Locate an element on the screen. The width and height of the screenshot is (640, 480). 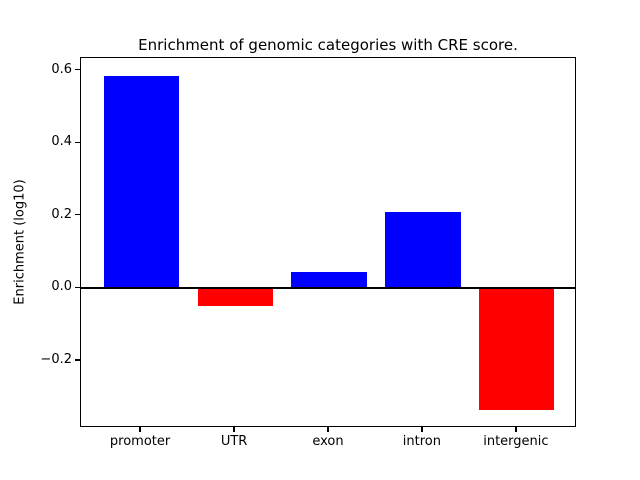
bar-intergenic is located at coordinates (517, 349).